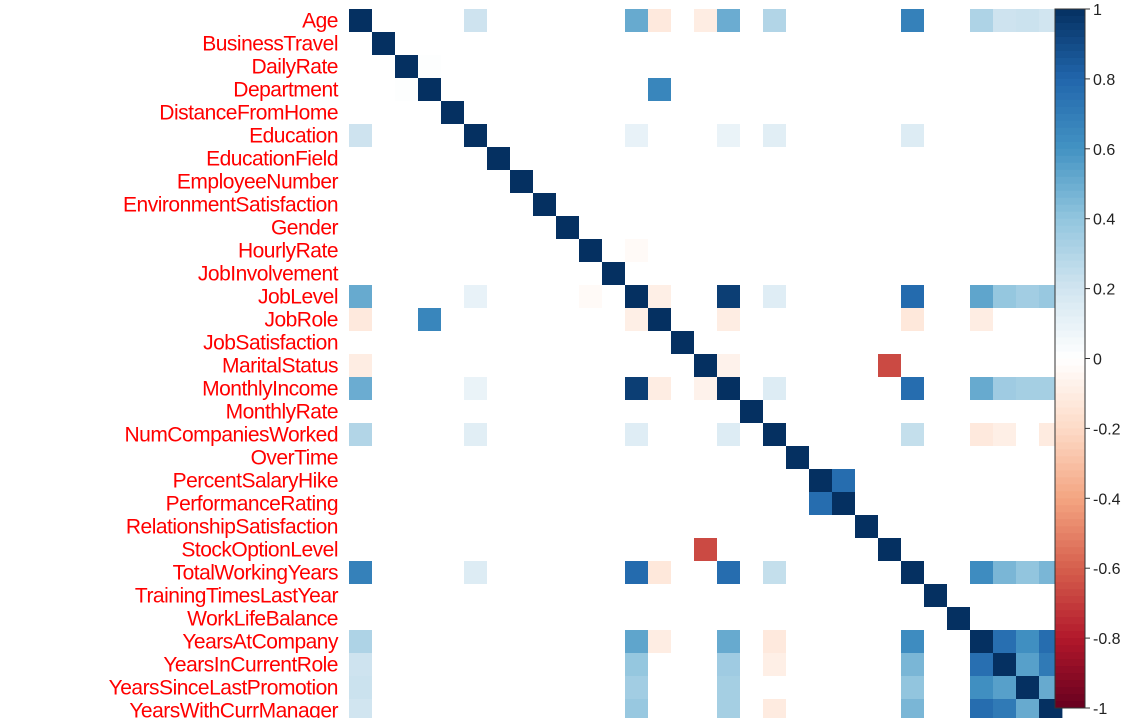 This screenshot has width=1145, height=718. Describe the element at coordinates (255, 573) in the screenshot. I see `row-label: TotalWorkingYears` at that location.